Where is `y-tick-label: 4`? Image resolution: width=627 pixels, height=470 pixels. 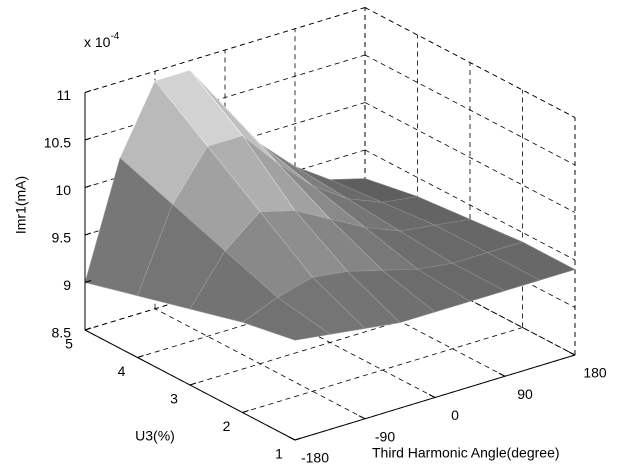 y-tick-label: 4 is located at coordinates (122, 371).